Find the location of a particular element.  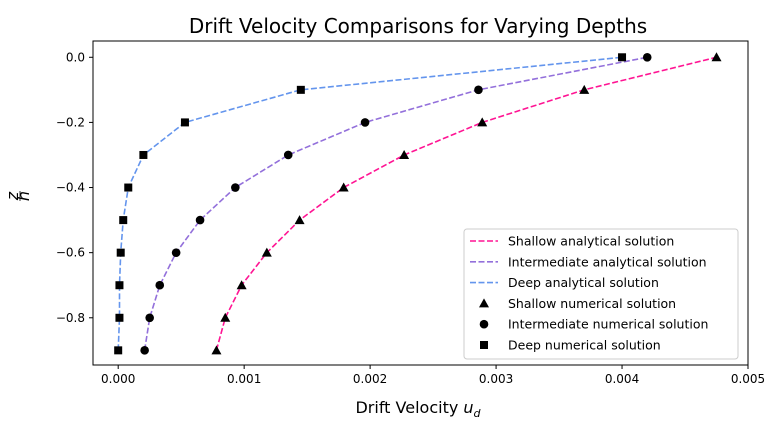

x-tick-label: 0.001 is located at coordinates (244, 379).